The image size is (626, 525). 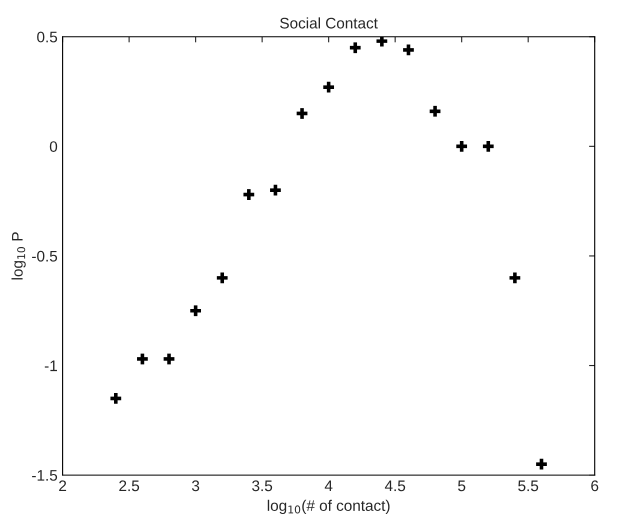 I want to click on x-tick-label: 5, so click(x=462, y=486).